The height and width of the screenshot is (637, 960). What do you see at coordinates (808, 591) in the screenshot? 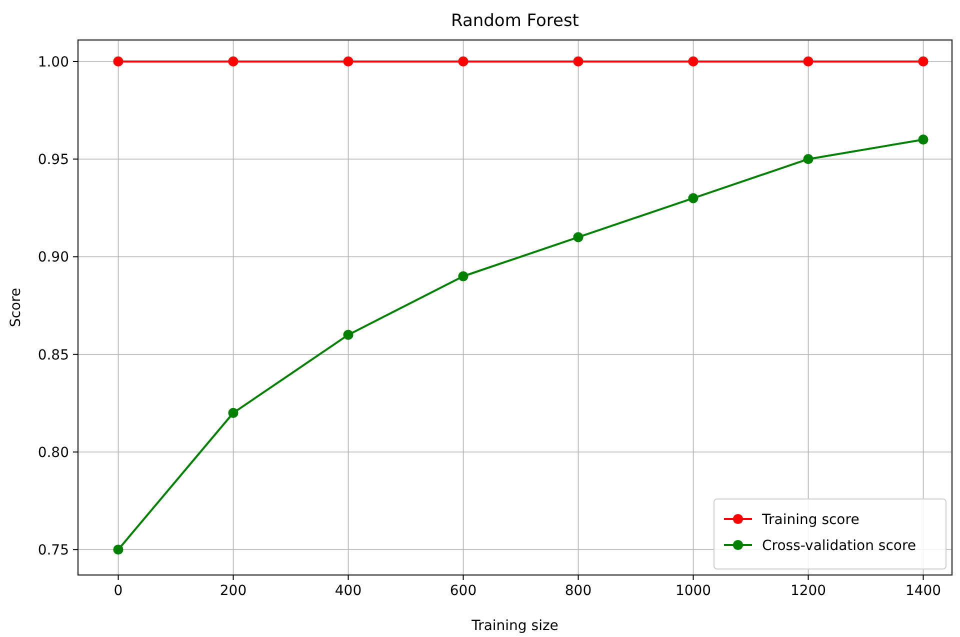
I see `x-tick-label: 1200` at bounding box center [808, 591].